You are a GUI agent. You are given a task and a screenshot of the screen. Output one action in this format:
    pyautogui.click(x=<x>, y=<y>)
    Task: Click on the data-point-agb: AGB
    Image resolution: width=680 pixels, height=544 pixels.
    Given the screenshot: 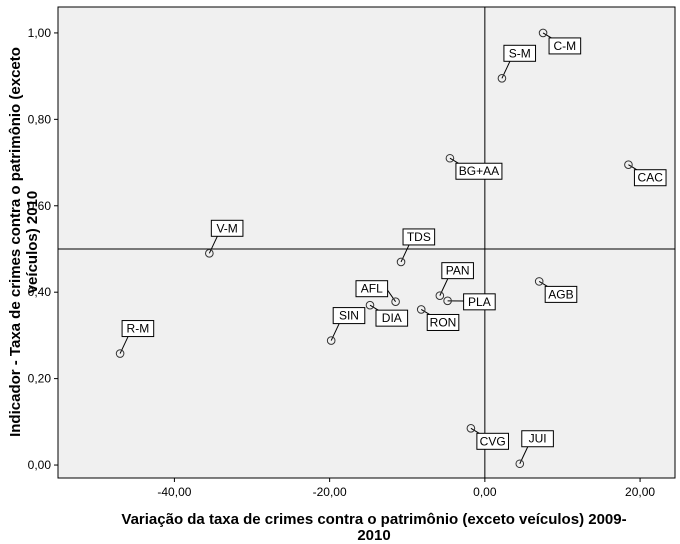 What is the action you would take?
    pyautogui.click(x=556, y=290)
    